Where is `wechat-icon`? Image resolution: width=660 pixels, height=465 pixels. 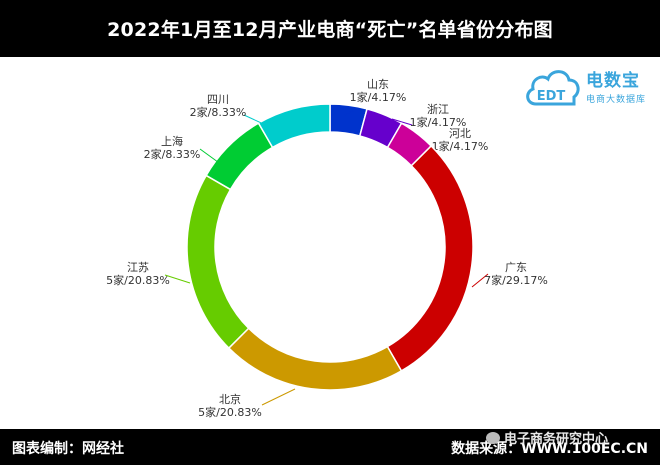 wechat-icon is located at coordinates (493, 438).